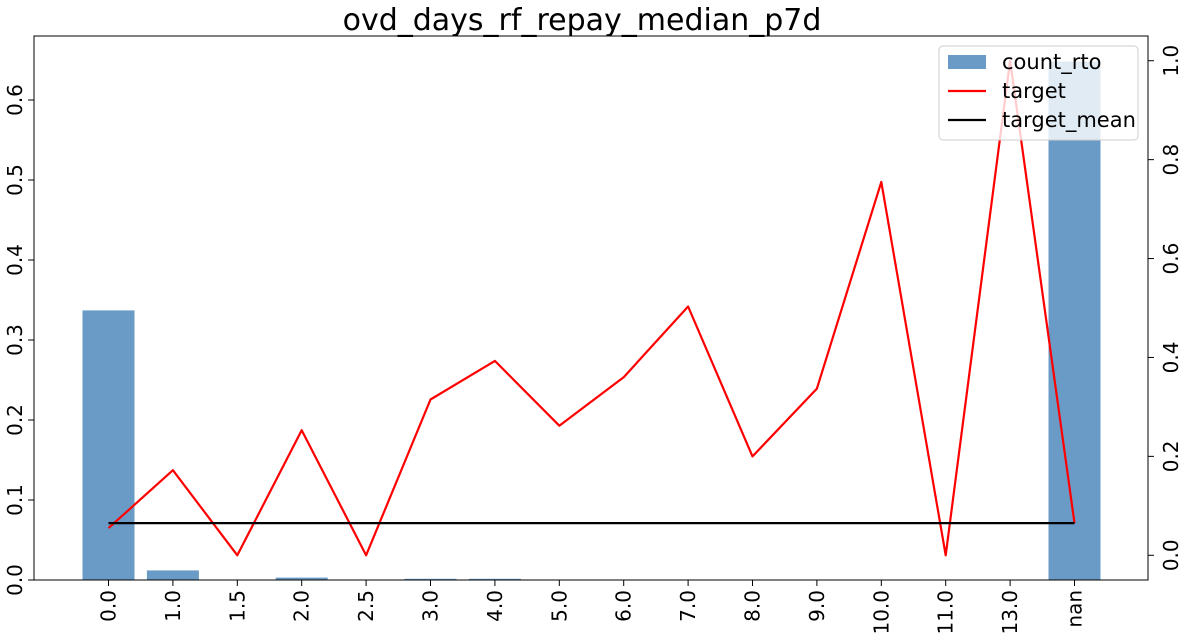 The width and height of the screenshot is (1182, 639). Describe the element at coordinates (109, 606) in the screenshot. I see `x-tick-label: 0.0` at that location.